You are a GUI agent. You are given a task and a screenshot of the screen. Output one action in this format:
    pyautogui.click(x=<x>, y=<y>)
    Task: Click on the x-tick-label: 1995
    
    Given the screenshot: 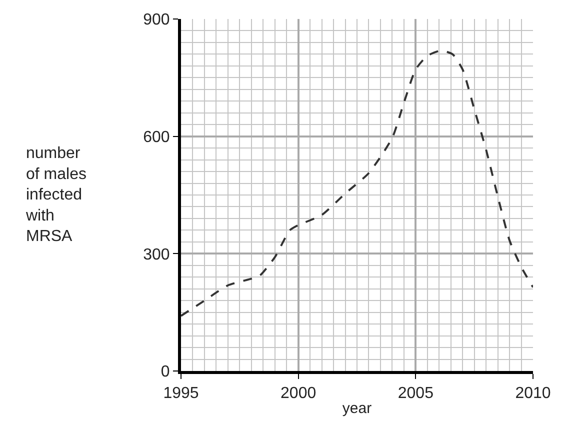 What is the action you would take?
    pyautogui.click(x=181, y=393)
    